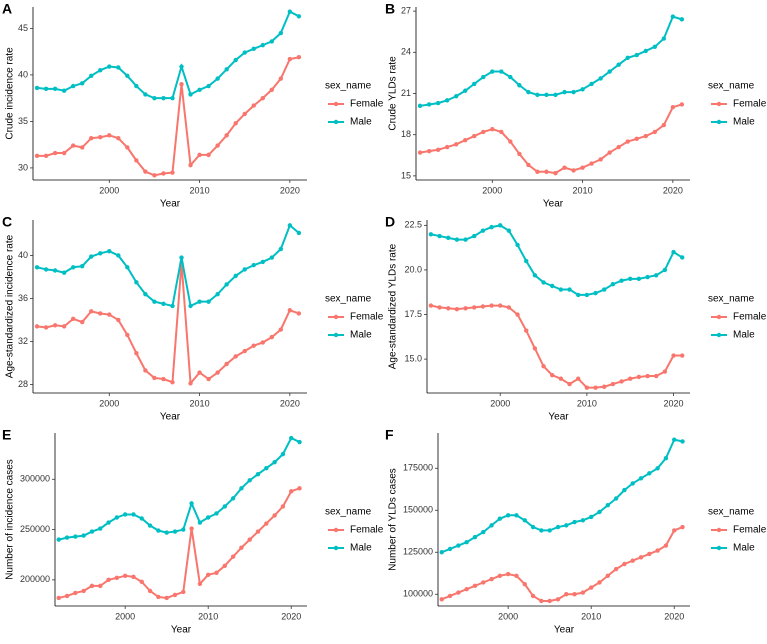 The image size is (767, 644). I want to click on x-axis-title: Year, so click(170, 417).